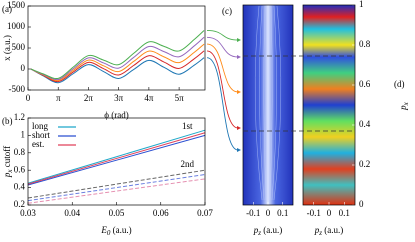  I want to click on panel-label: (d), so click(399, 84).